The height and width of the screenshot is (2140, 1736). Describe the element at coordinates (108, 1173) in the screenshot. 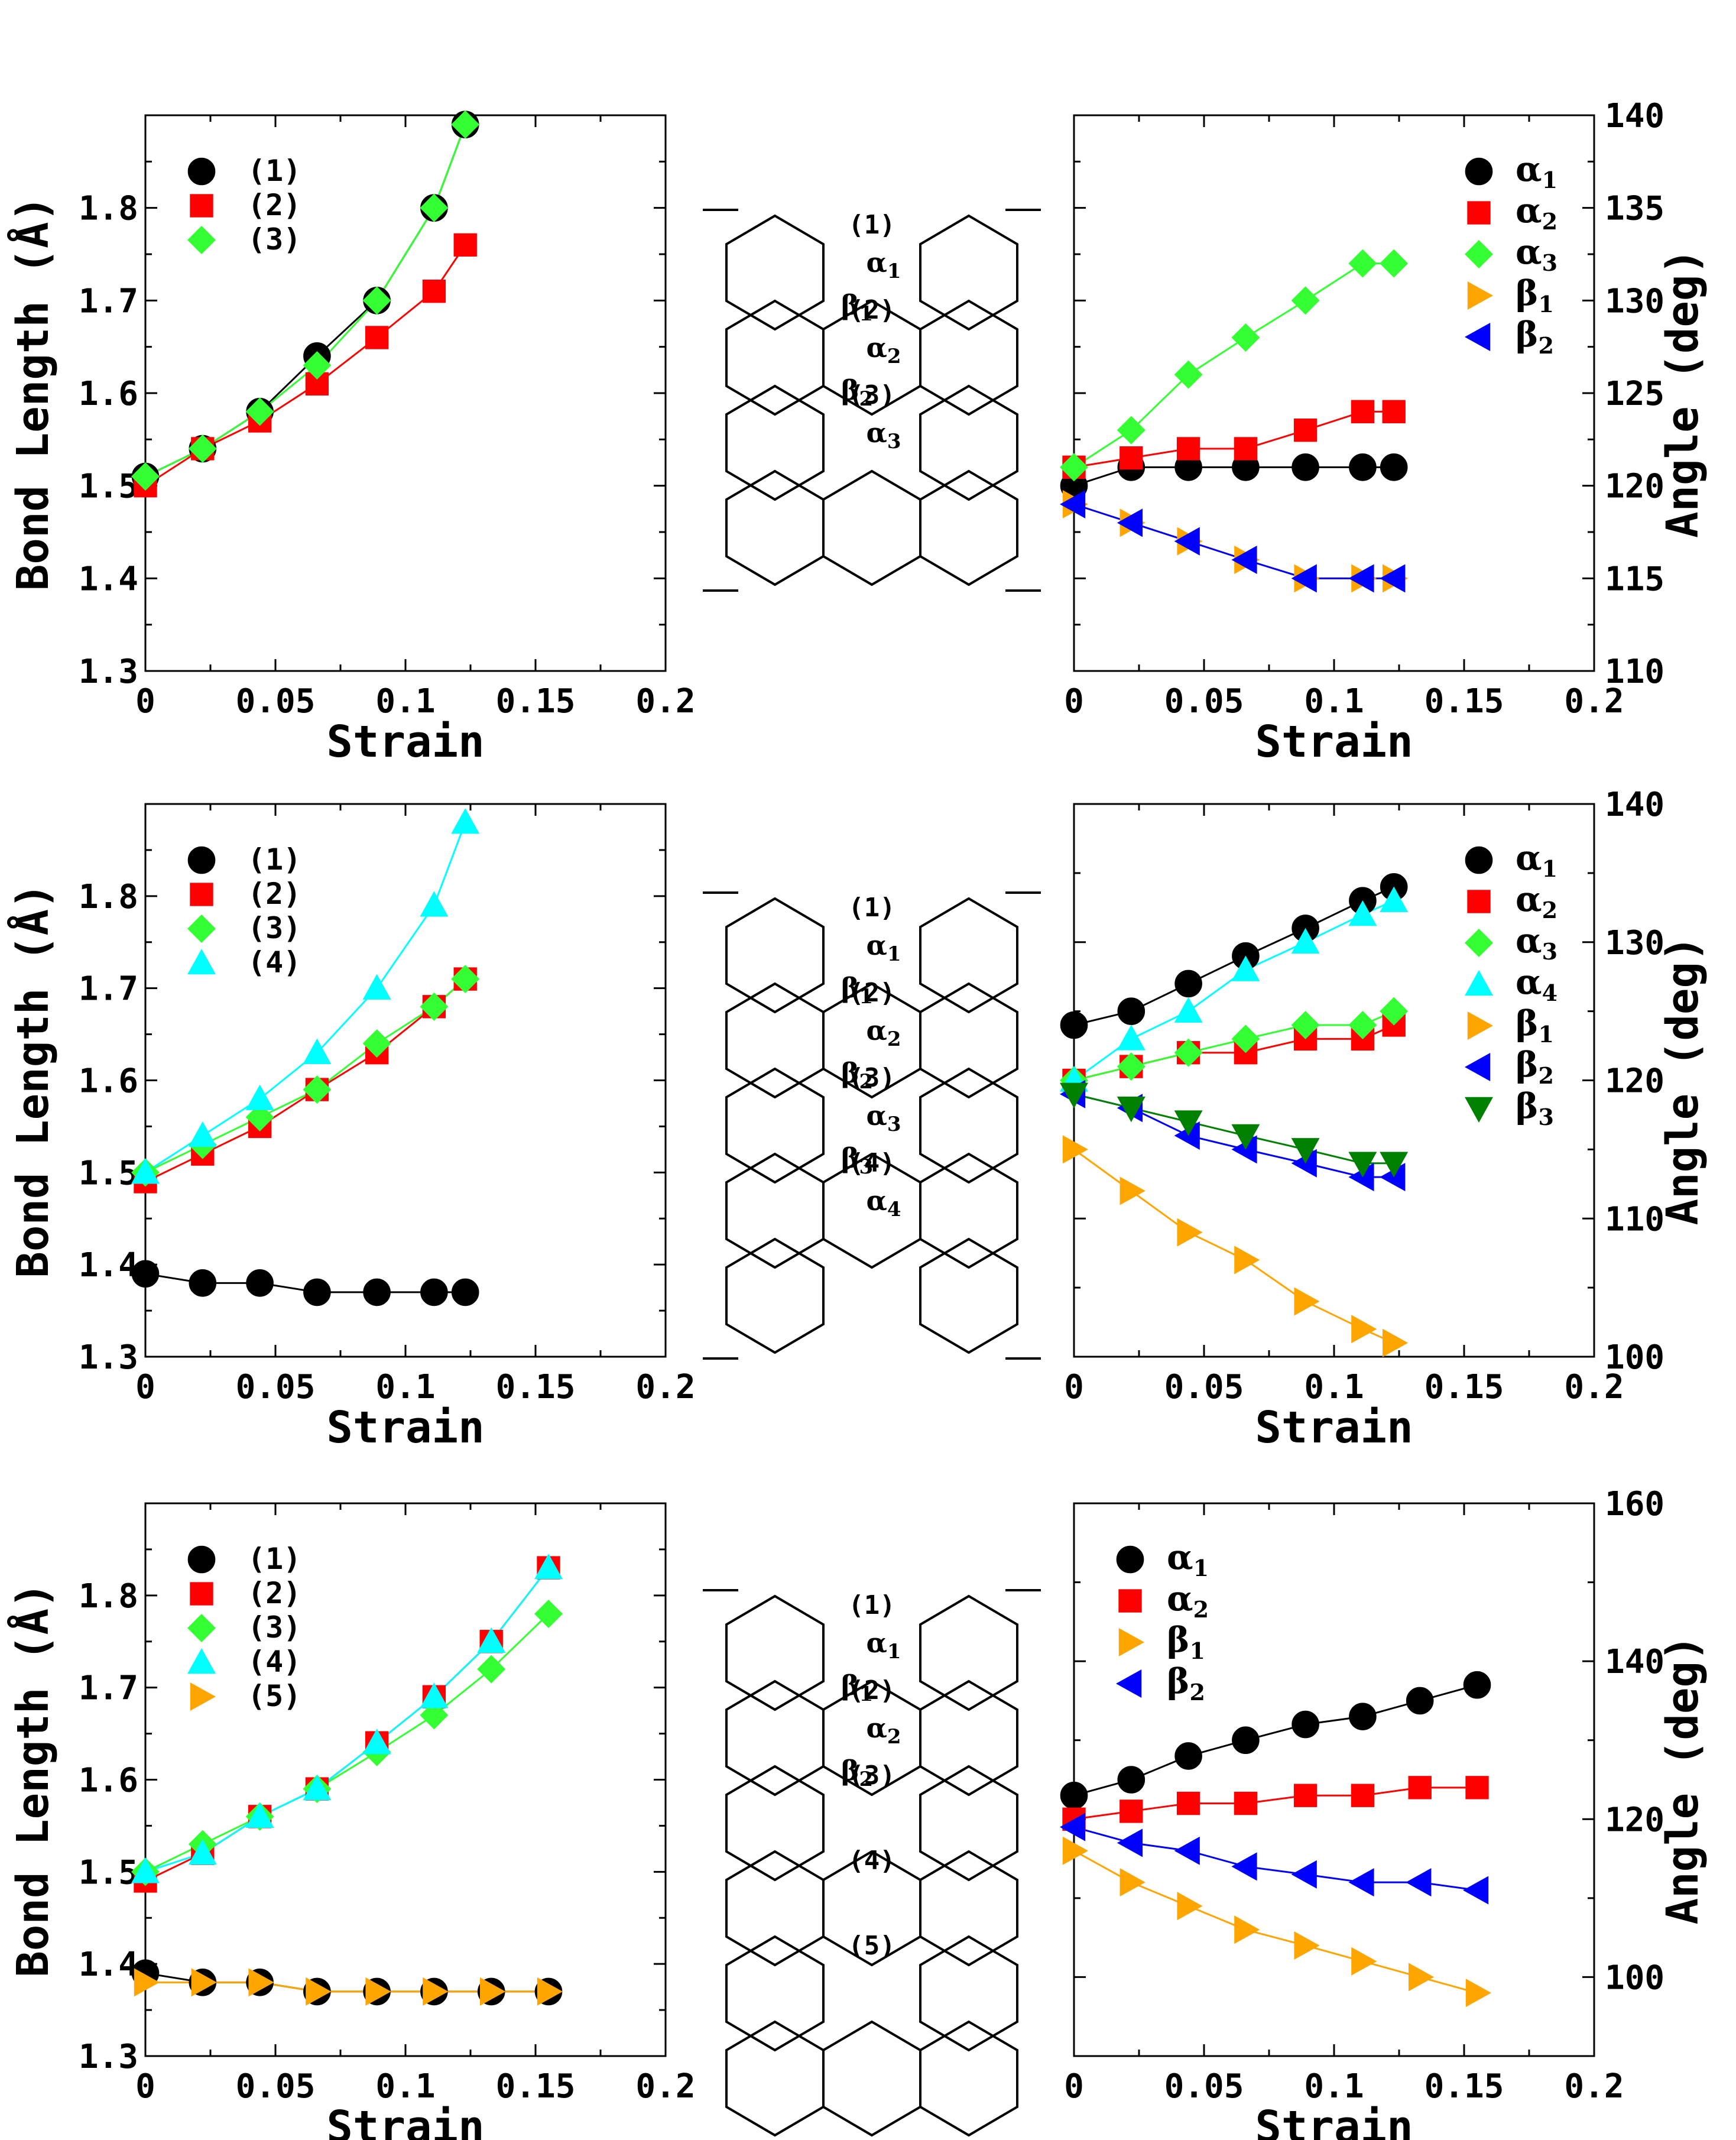

I see `y-tick-label: 1.5` at that location.